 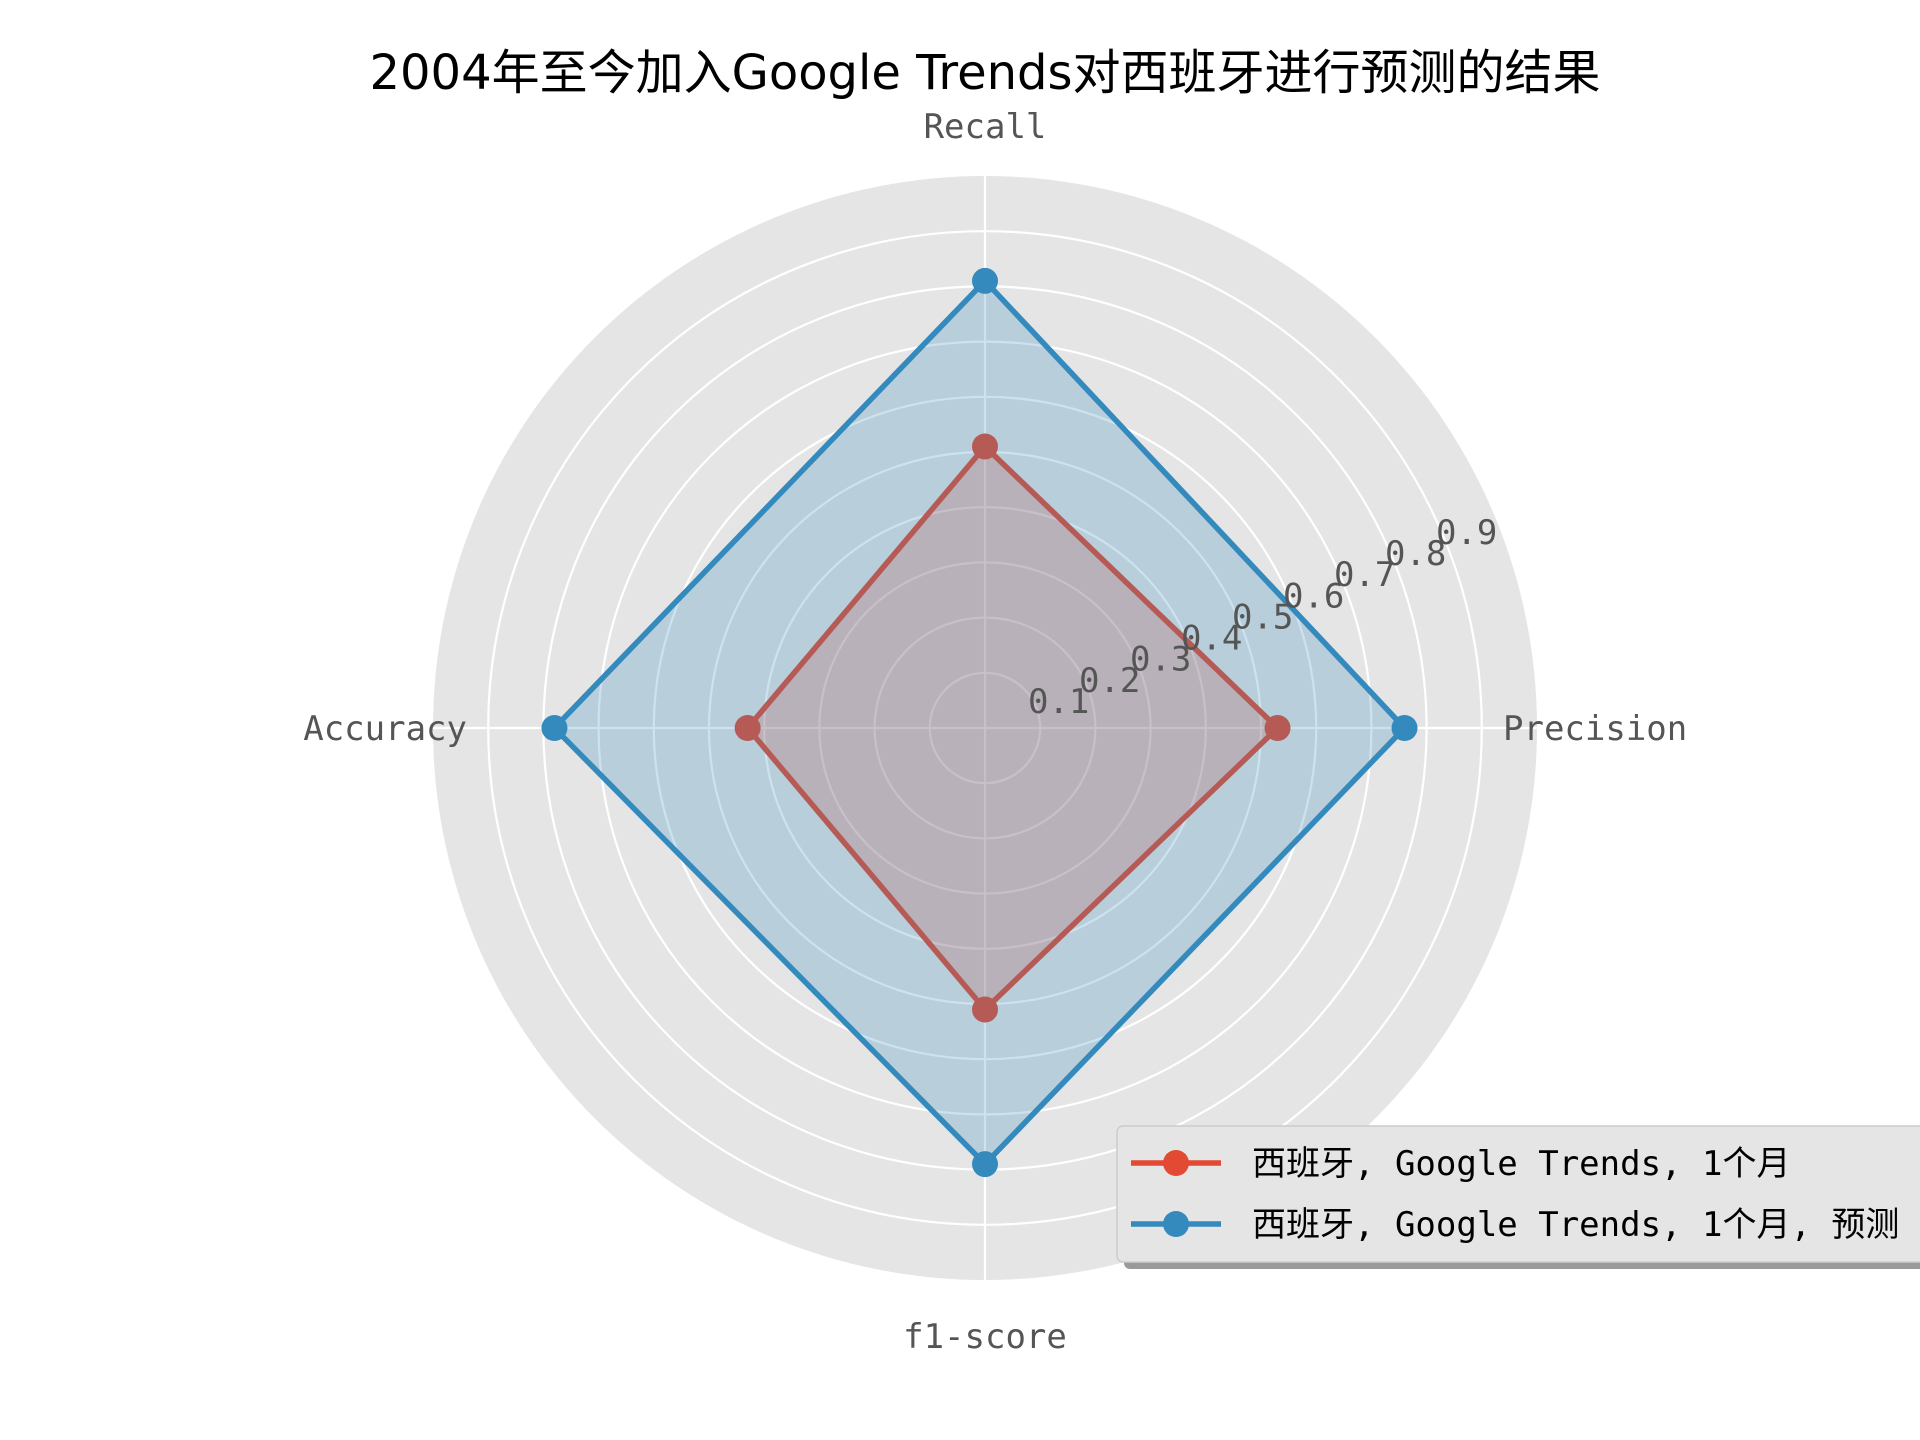 What do you see at coordinates (985, 1337) in the screenshot?
I see `axis-label: f1-score` at bounding box center [985, 1337].